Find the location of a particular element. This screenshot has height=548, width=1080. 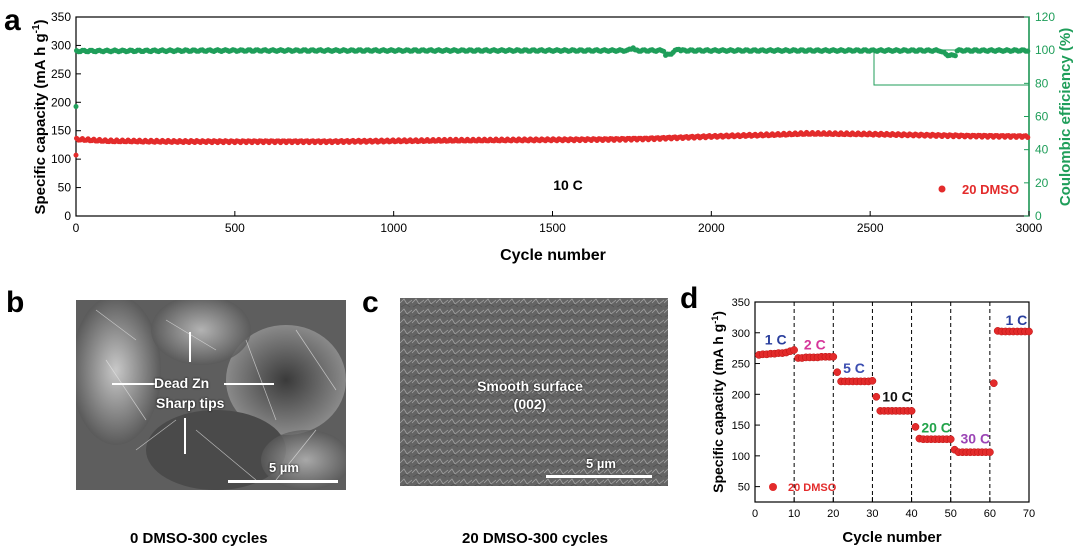

sem-image-20-dmso: Smooth surface (002) 5 µm is located at coordinates (534, 392).